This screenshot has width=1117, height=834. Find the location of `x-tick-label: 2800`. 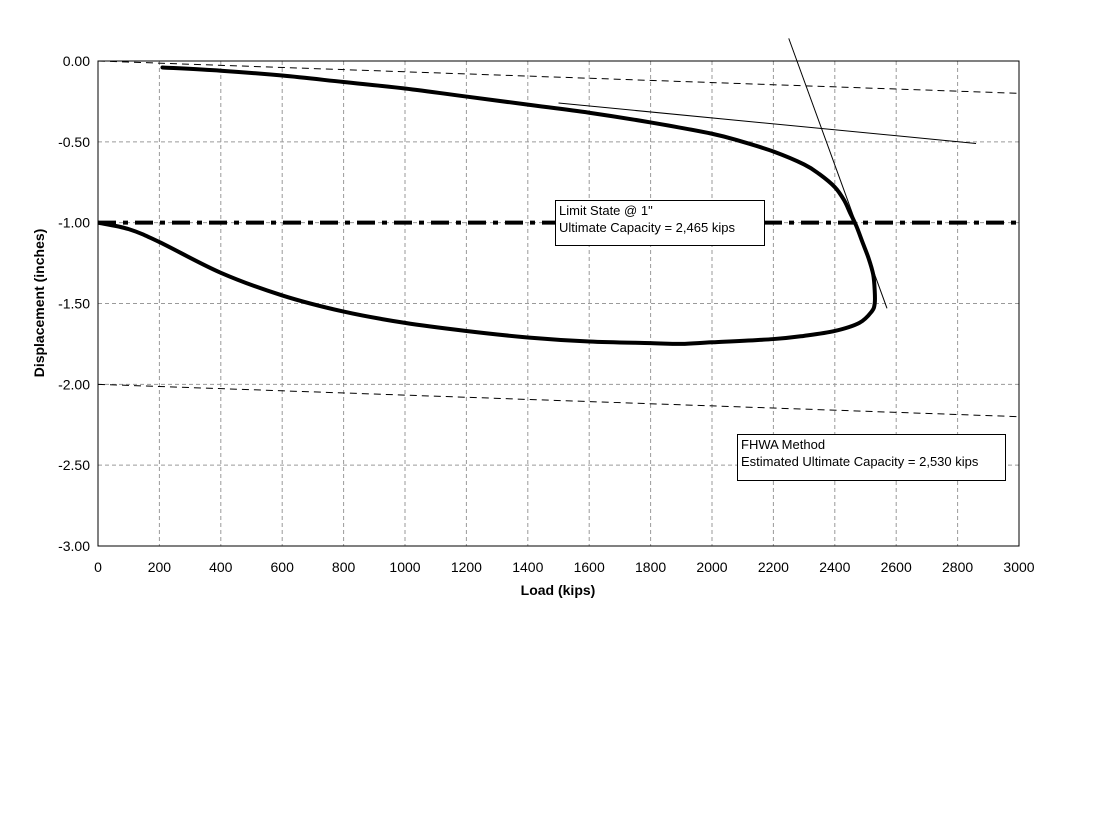

x-tick-label: 2800 is located at coordinates (957, 567).